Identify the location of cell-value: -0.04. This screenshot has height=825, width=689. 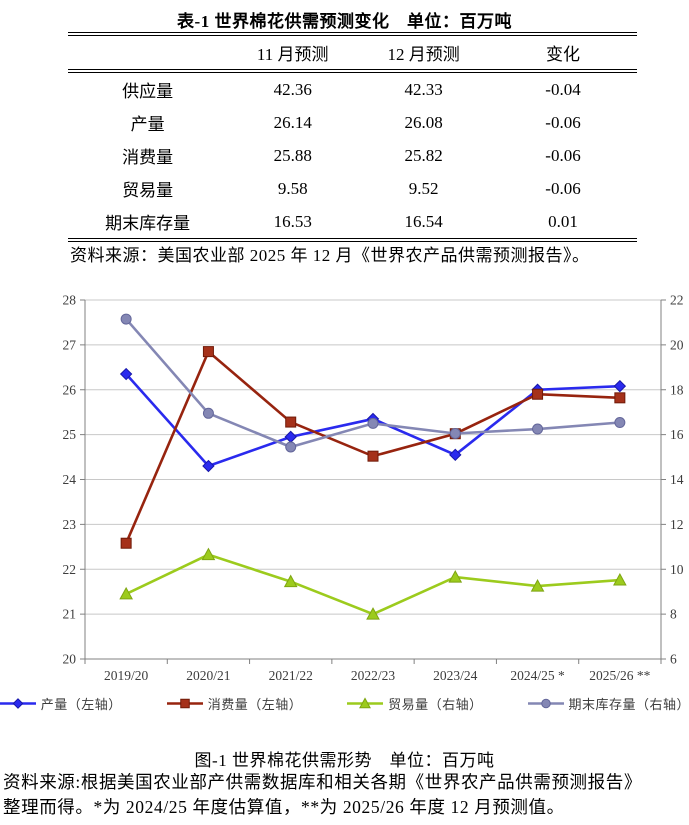
(563, 89).